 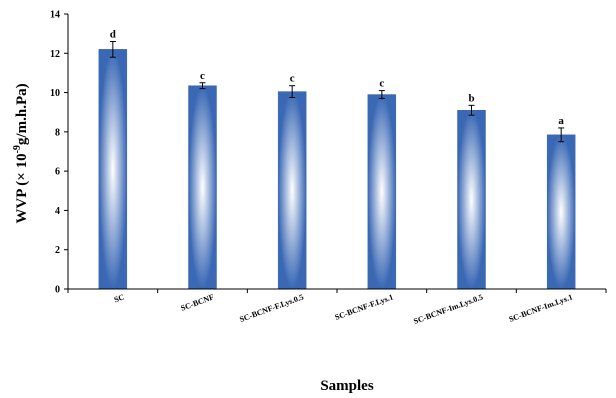 What do you see at coordinates (119, 298) in the screenshot?
I see `x-tick-label: SC` at bounding box center [119, 298].